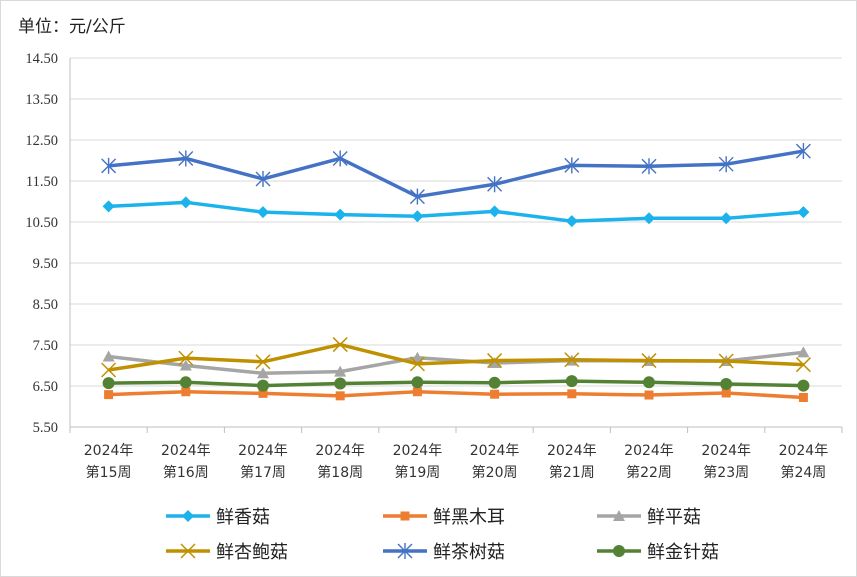 The height and width of the screenshot is (577, 857). What do you see at coordinates (109, 472) in the screenshot?
I see `x-tick-label-week: 第15周` at bounding box center [109, 472].